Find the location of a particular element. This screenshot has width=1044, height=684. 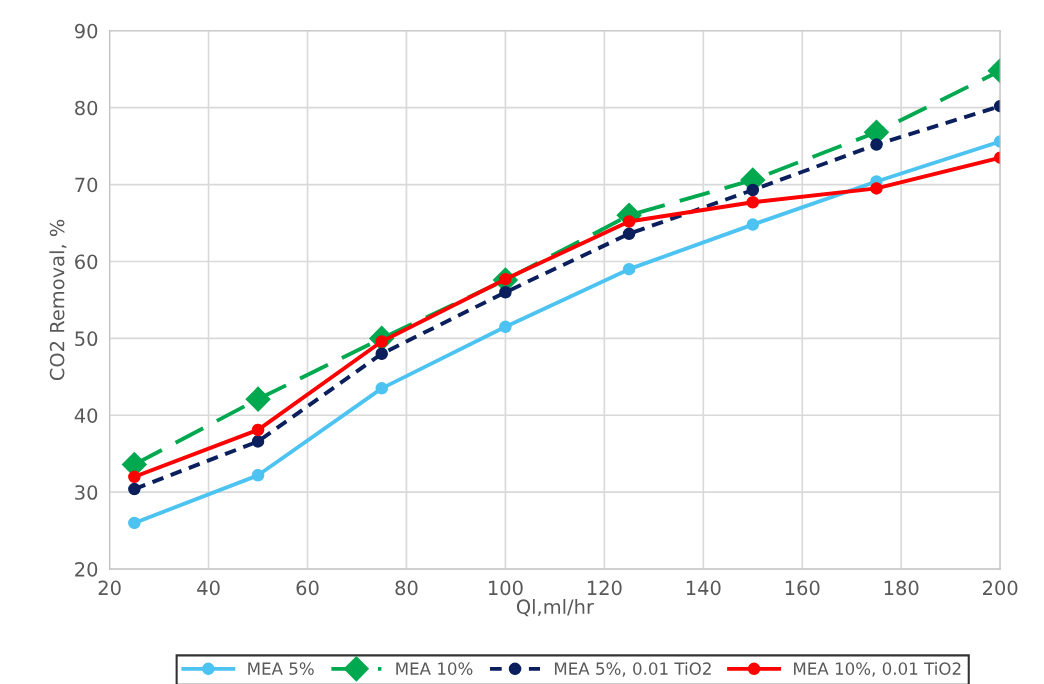

legend-label: MEA 5%, 0.01 TiO2 is located at coordinates (632, 669).